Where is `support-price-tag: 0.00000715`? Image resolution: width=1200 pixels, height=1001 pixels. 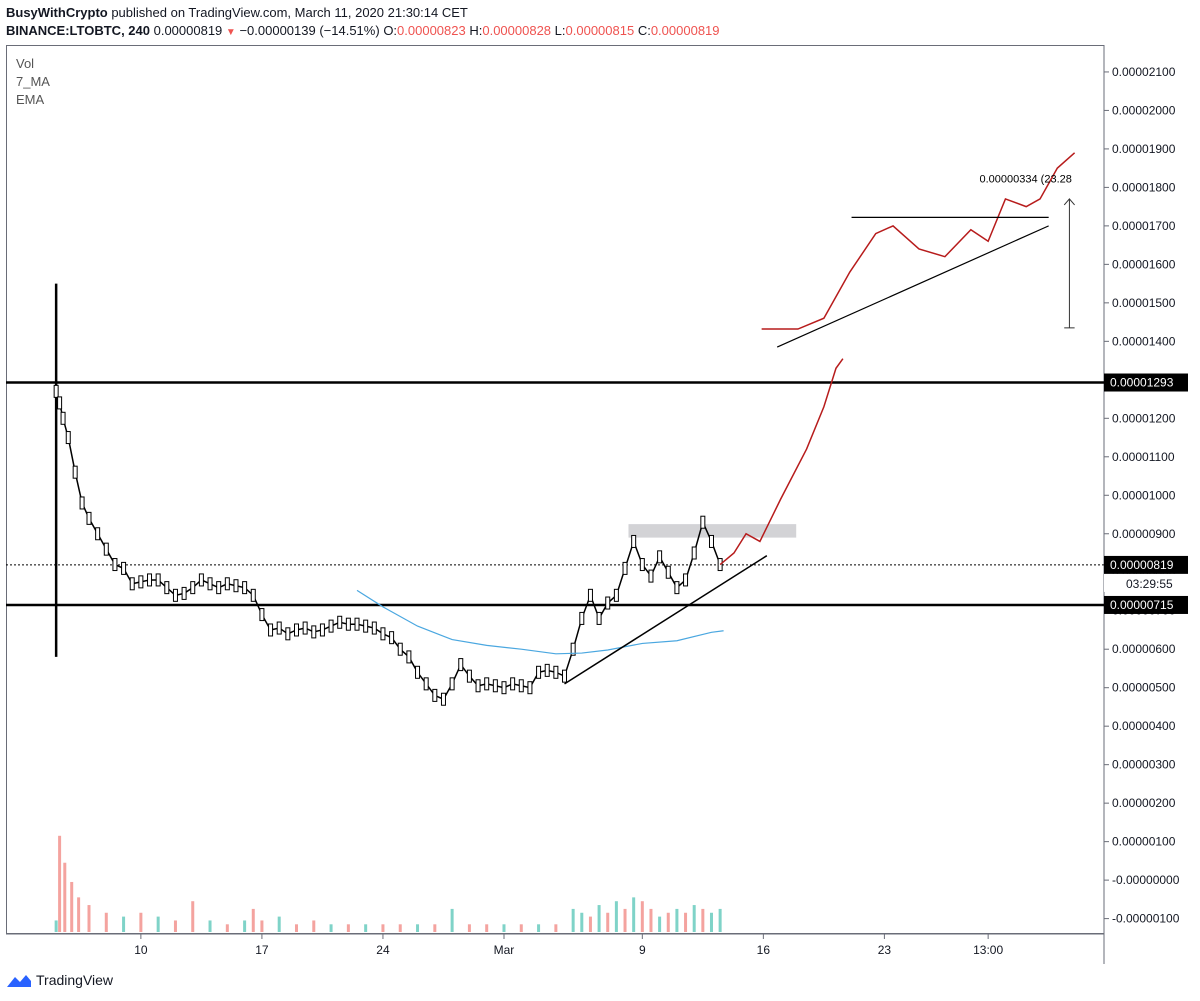
support-price-tag: 0.00000715 is located at coordinates (1142, 605).